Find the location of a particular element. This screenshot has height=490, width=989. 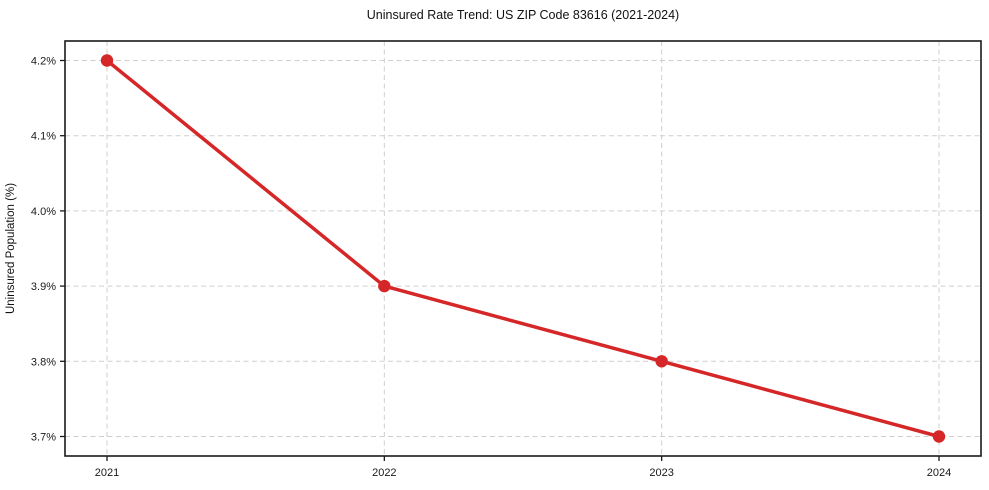

x-tick-label: 2021 is located at coordinates (107, 473).